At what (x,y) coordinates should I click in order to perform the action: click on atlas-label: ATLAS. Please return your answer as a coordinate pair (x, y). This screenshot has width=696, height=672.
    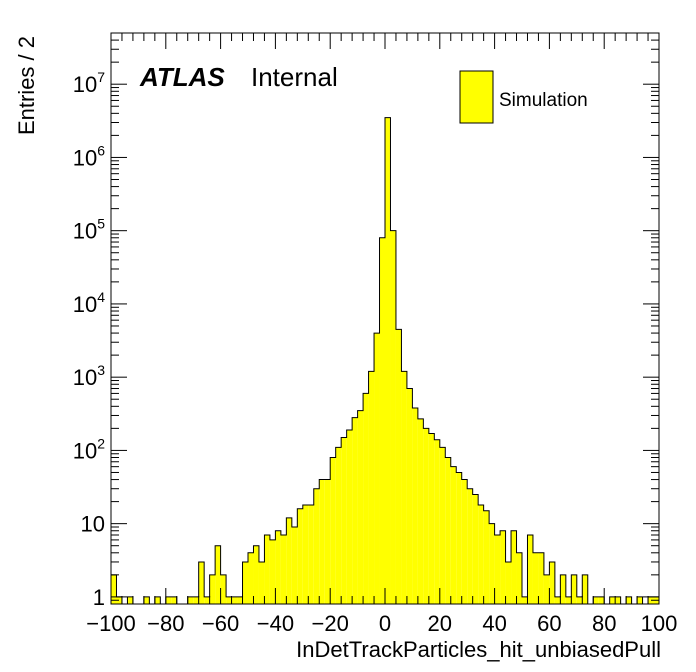
    Looking at the image, I should click on (182, 77).